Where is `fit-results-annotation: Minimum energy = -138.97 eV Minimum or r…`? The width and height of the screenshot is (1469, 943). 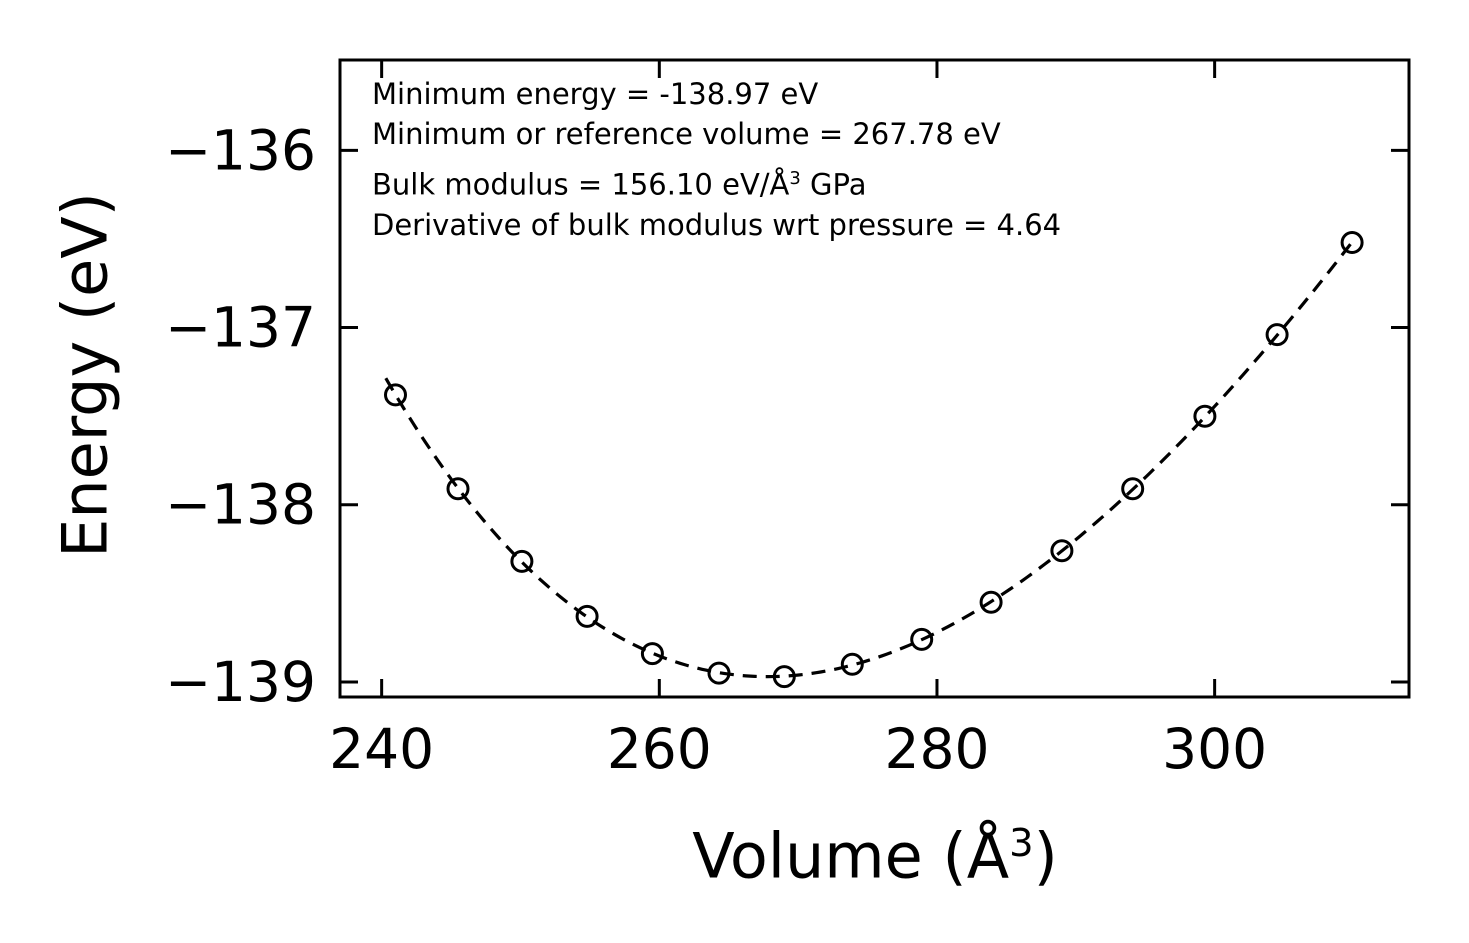
fit-results-annotation: Minimum energy = -138.97 eV Minimum or r… is located at coordinates (716, 159).